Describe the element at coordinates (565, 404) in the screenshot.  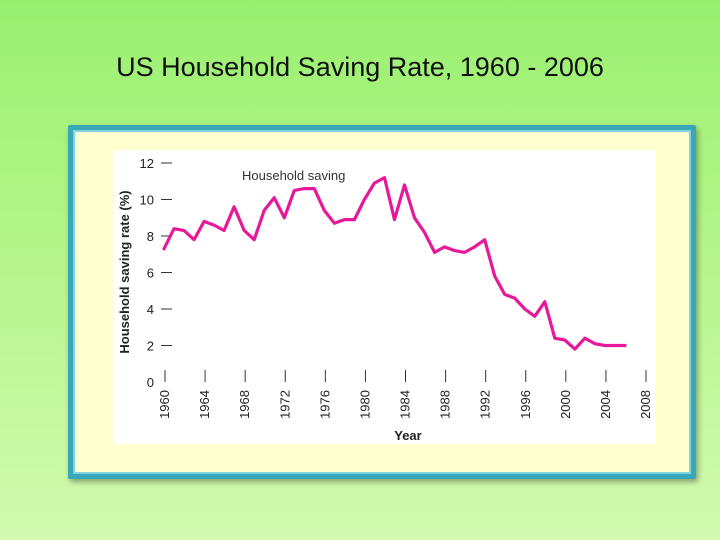
I see `x-tick-label: 2000` at that location.